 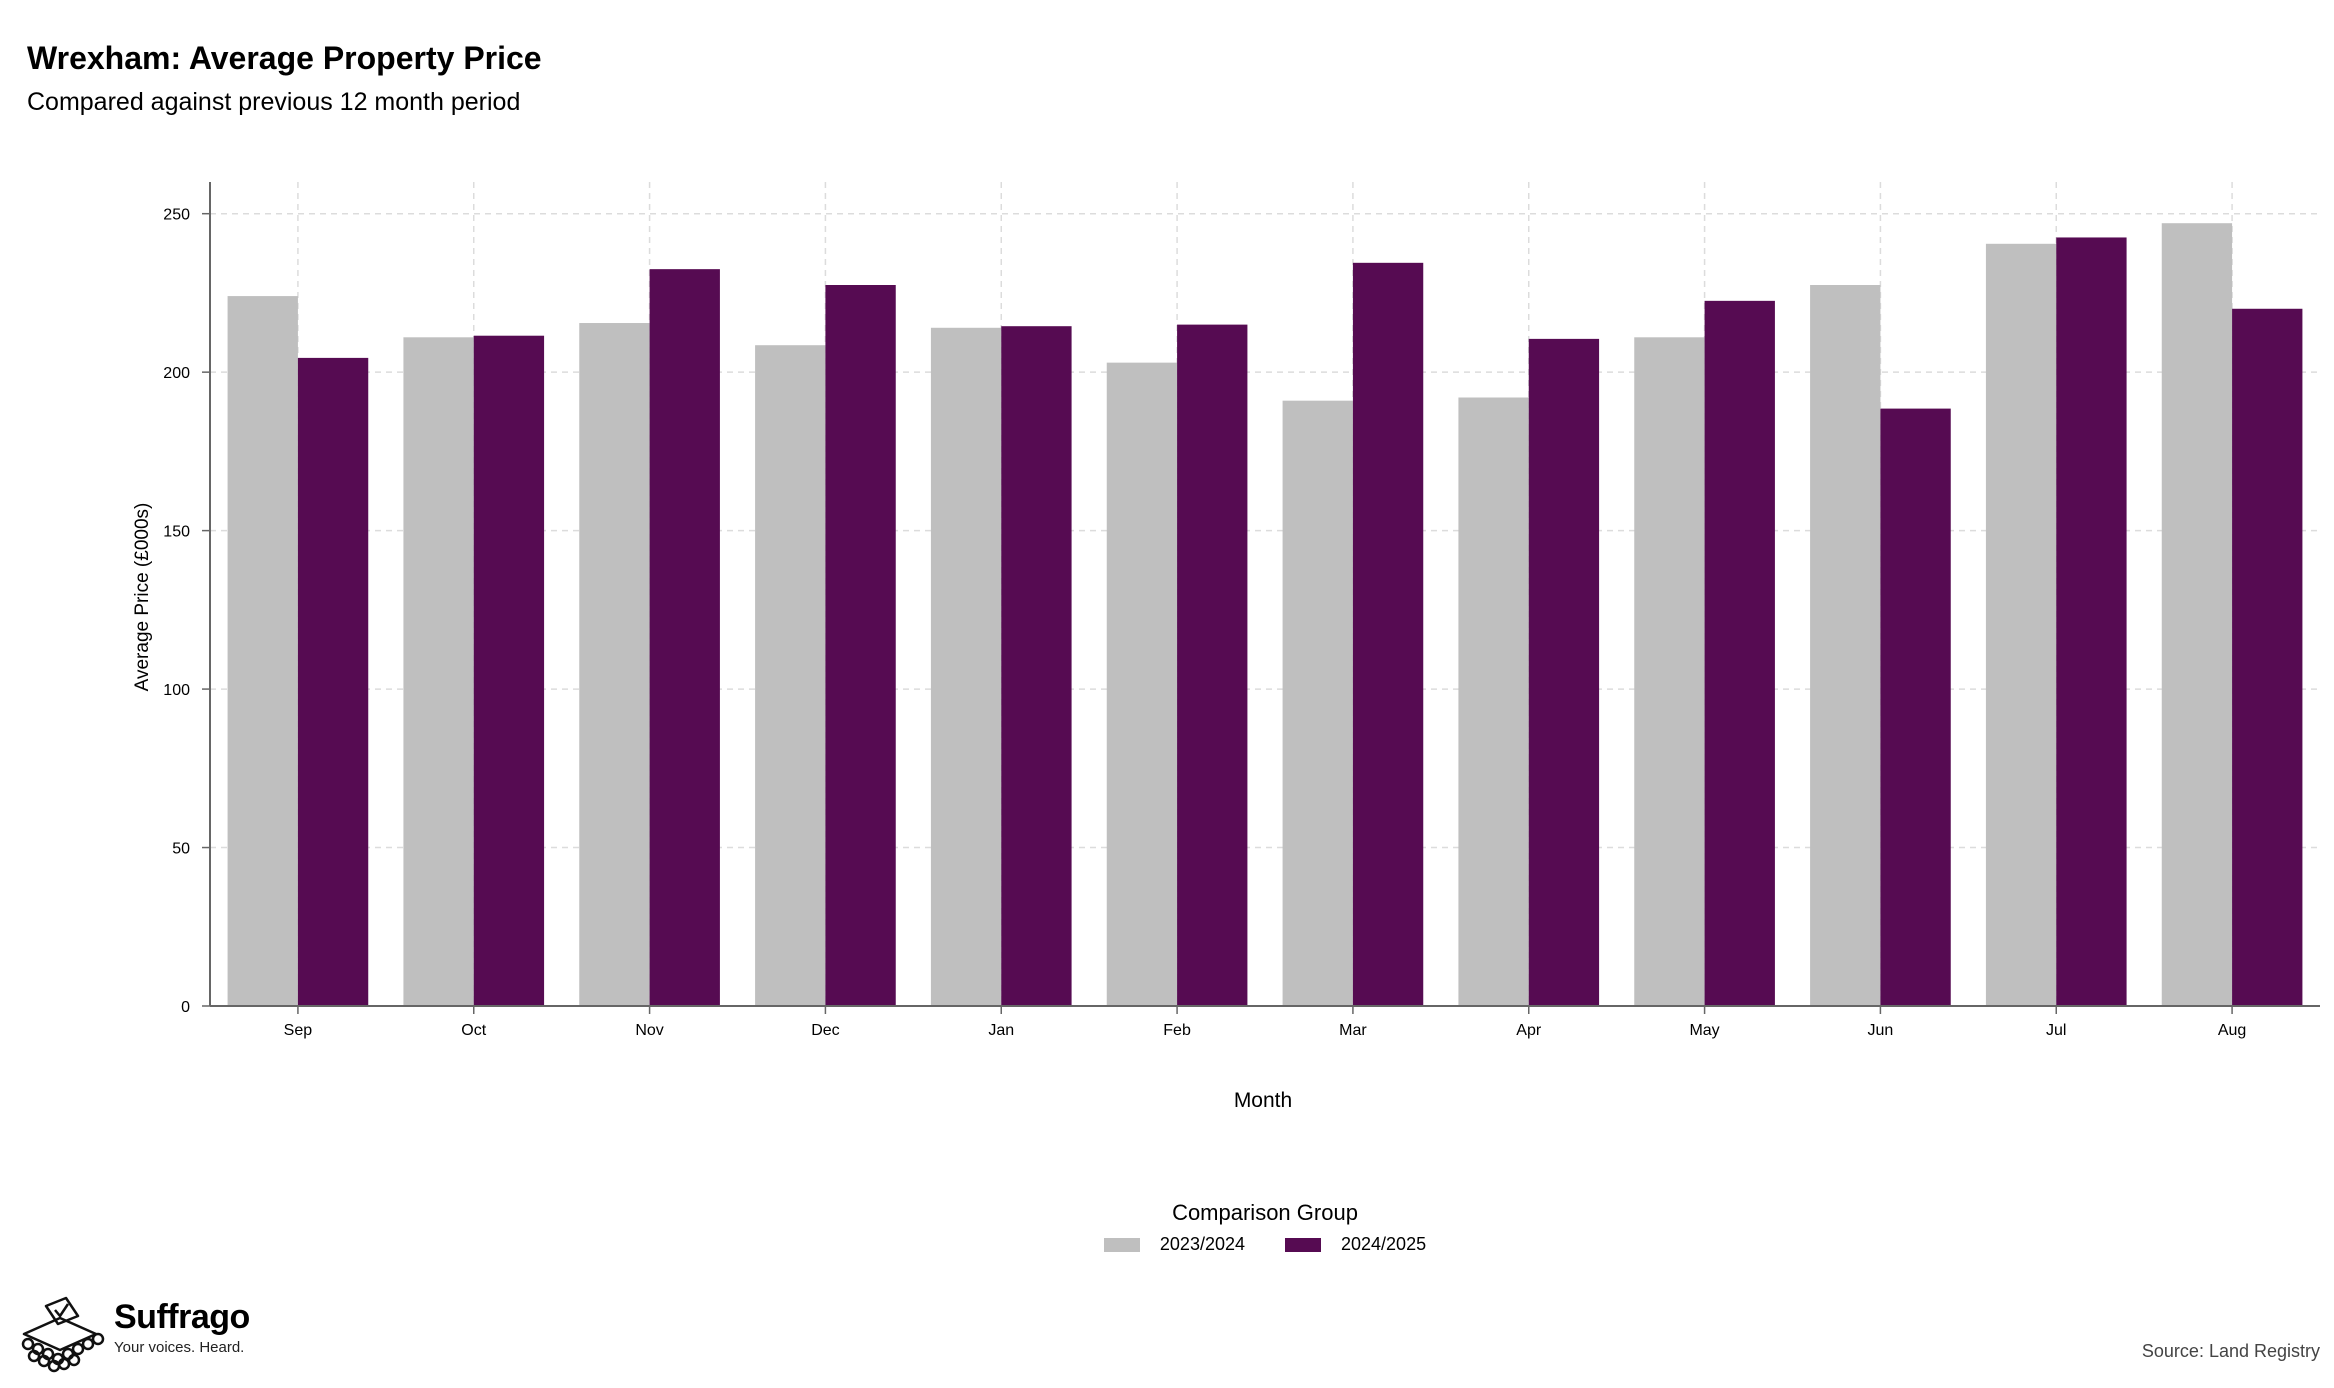 I want to click on x-tick-label-oct: Oct, so click(x=473, y=1030).